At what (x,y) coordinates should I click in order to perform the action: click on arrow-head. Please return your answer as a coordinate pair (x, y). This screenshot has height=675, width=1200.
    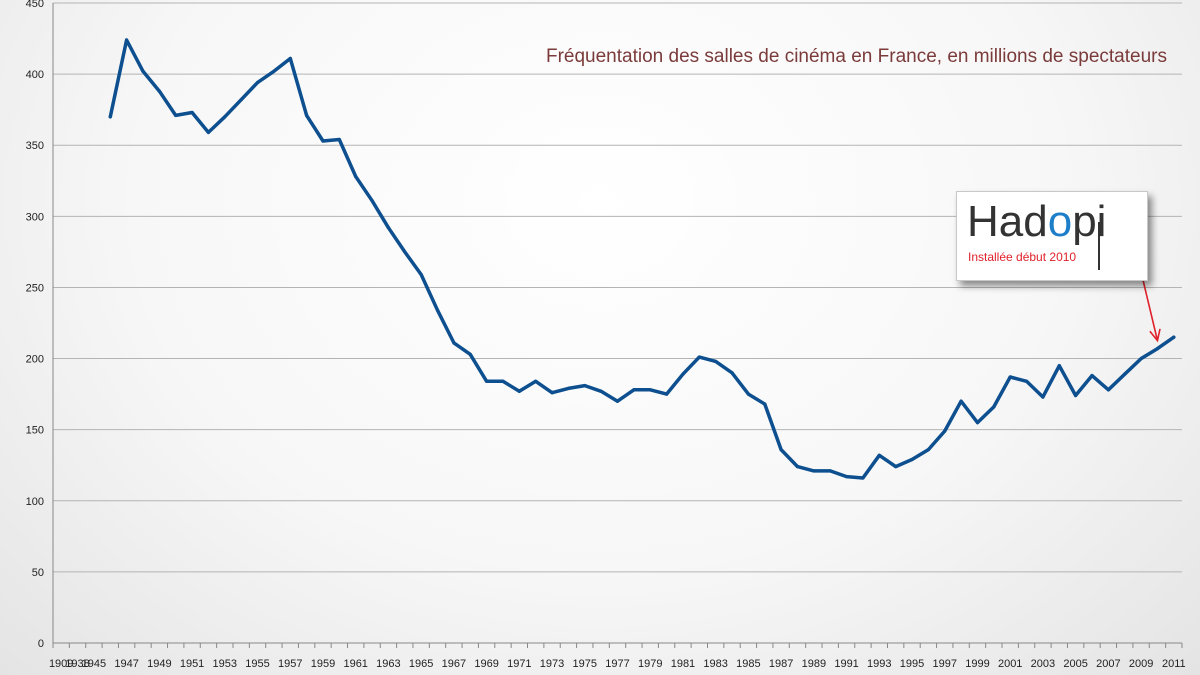
    Looking at the image, I should click on (1155, 335).